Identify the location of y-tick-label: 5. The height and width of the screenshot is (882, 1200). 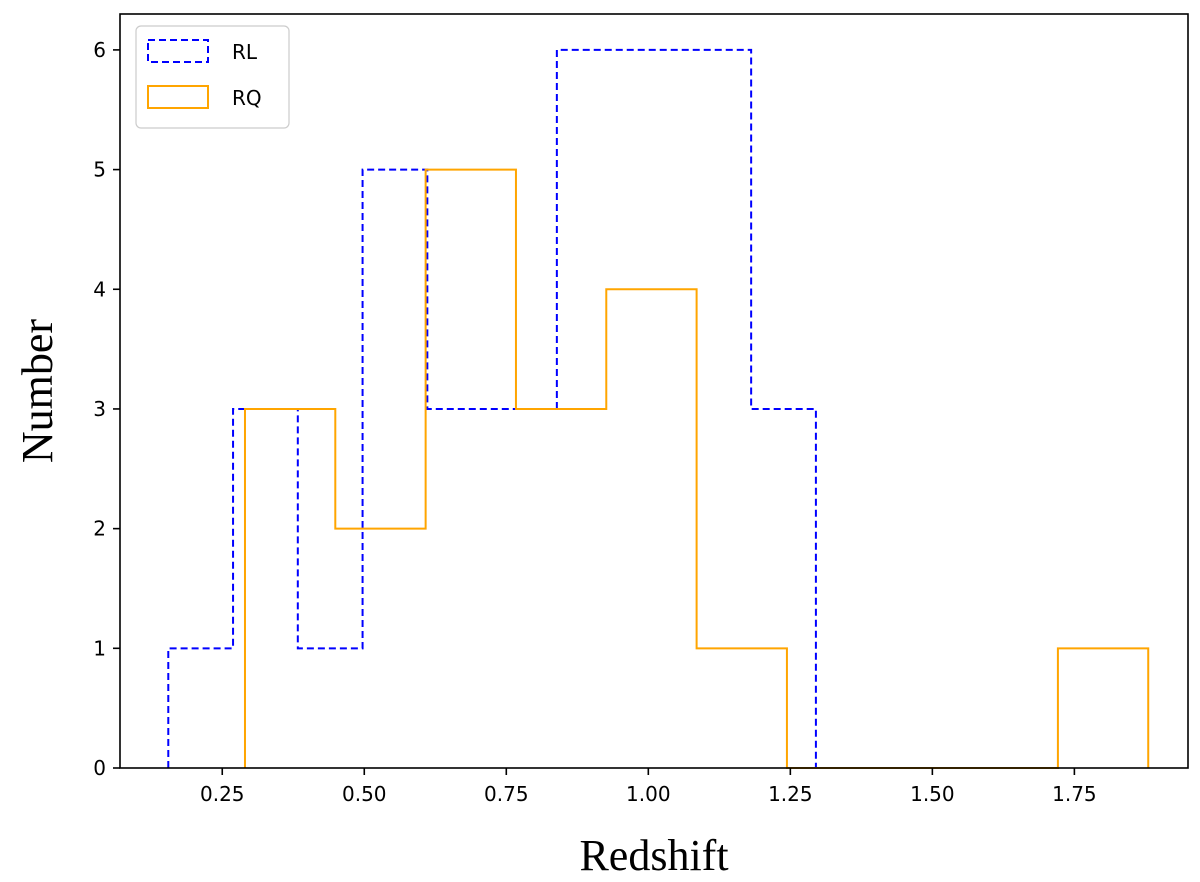
(99, 170).